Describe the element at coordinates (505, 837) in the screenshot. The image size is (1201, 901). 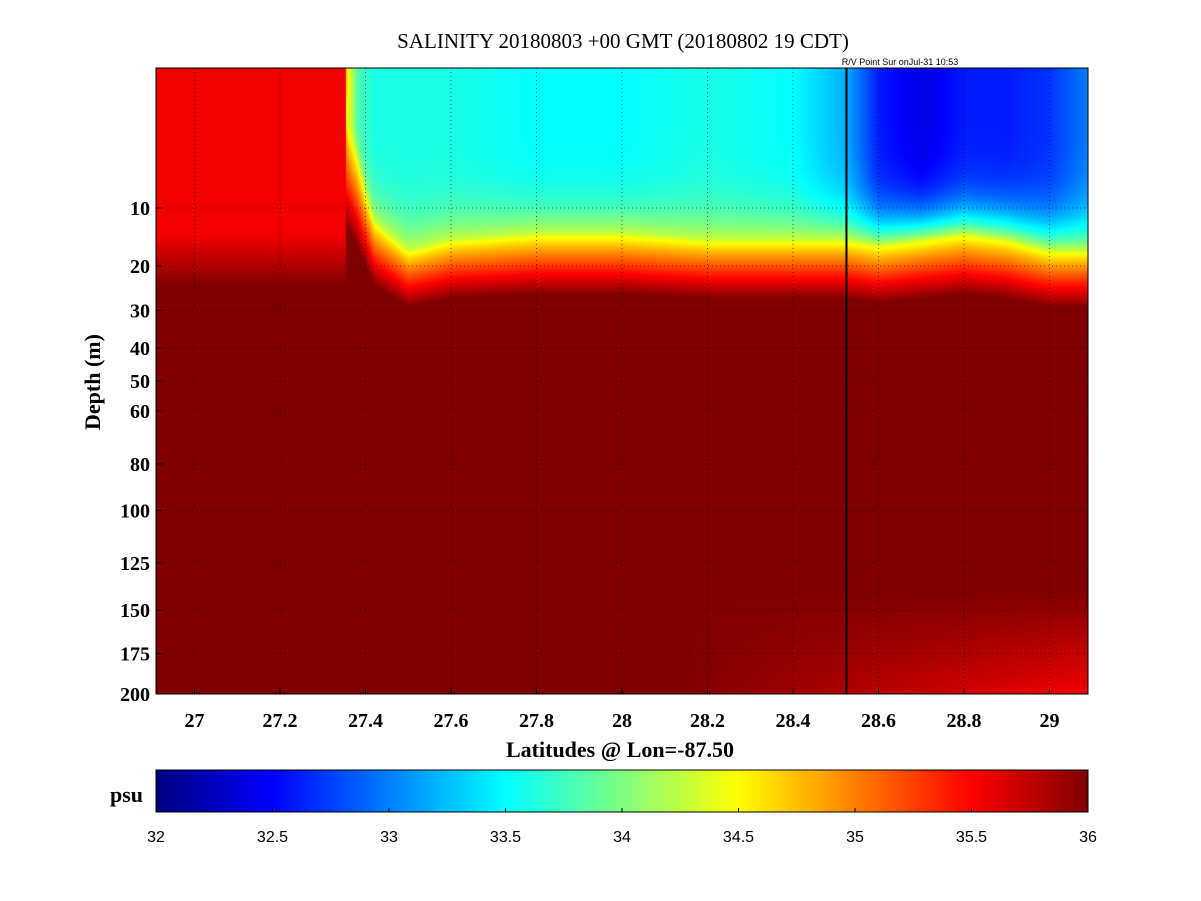
I see `colorbar-tick-label: 33.5` at that location.